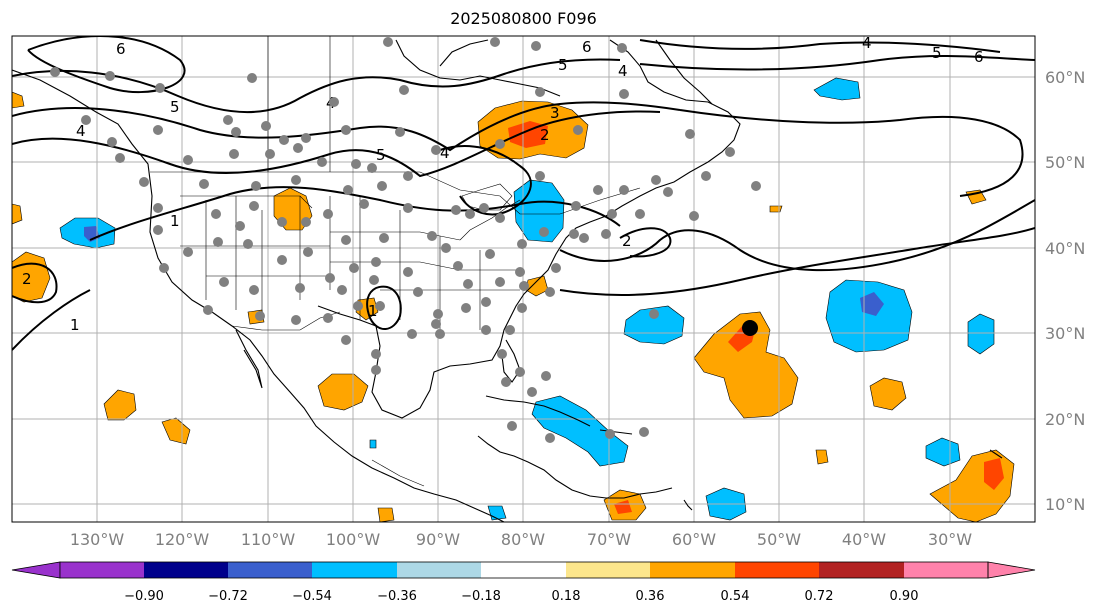  I want to click on colorbar-tick-label: 0.54, so click(735, 596).